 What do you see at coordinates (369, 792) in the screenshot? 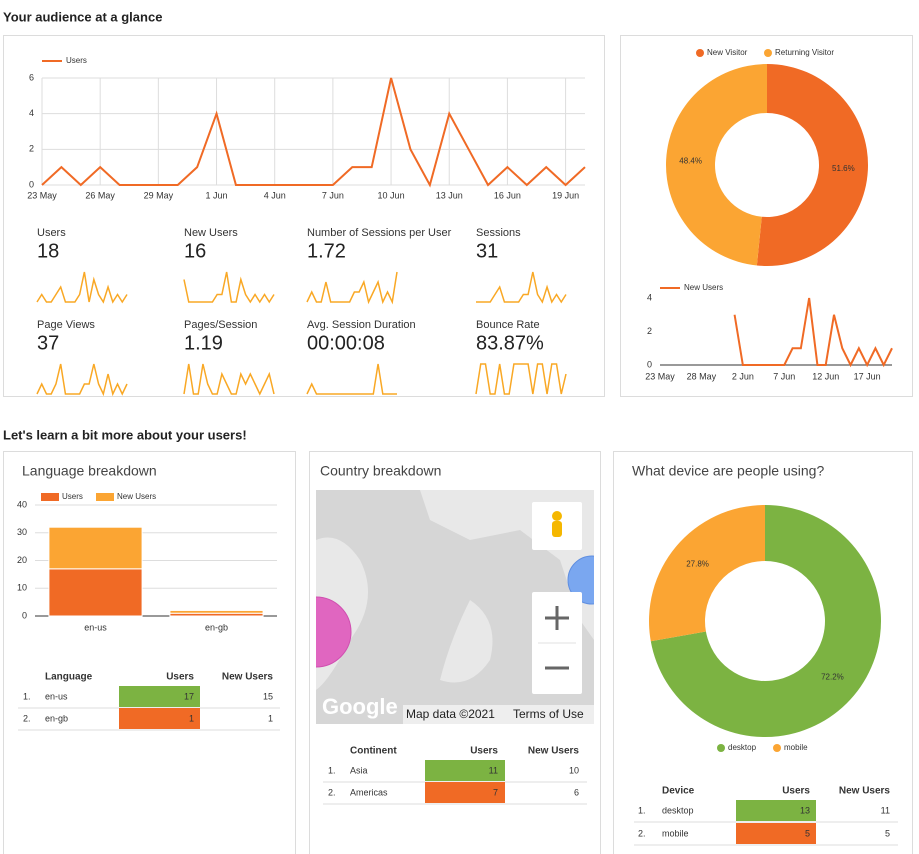
I see `table-cell: Americas` at bounding box center [369, 792].